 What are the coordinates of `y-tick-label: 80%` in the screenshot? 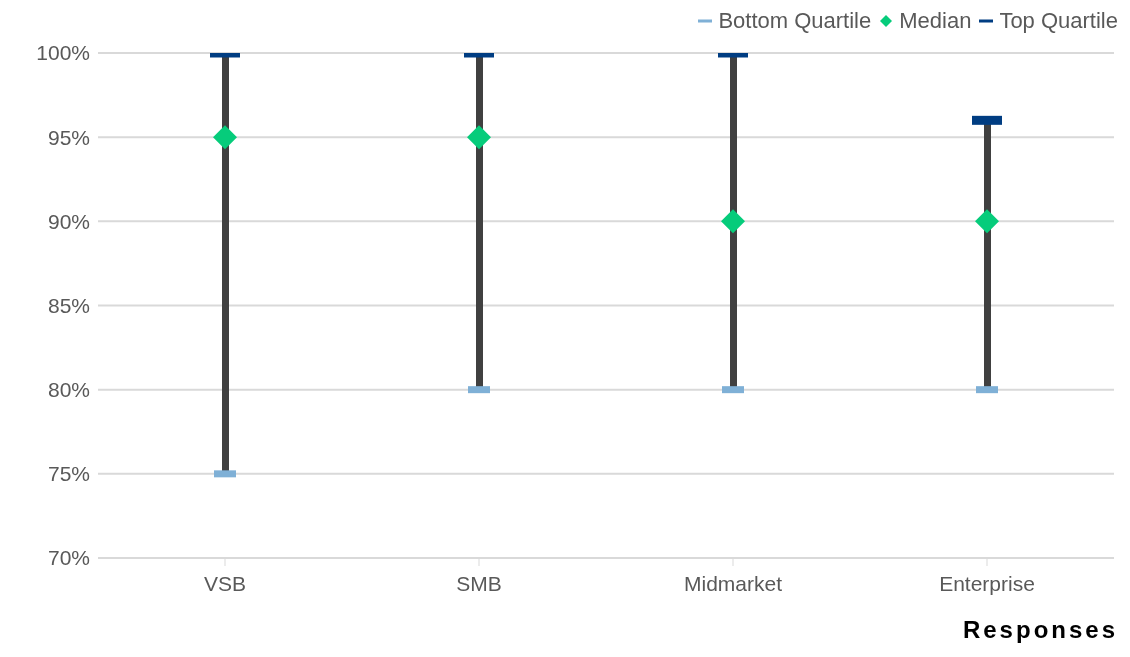 It's located at (68, 390).